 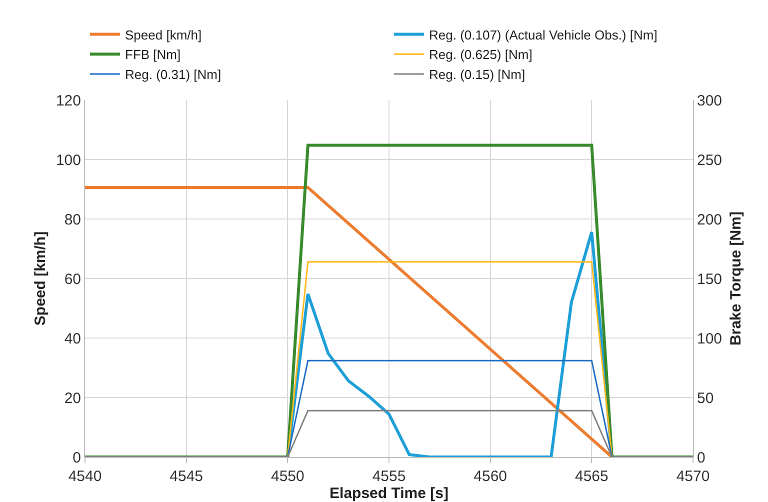 What do you see at coordinates (72, 219) in the screenshot?
I see `y-tick-label: 80` at bounding box center [72, 219].